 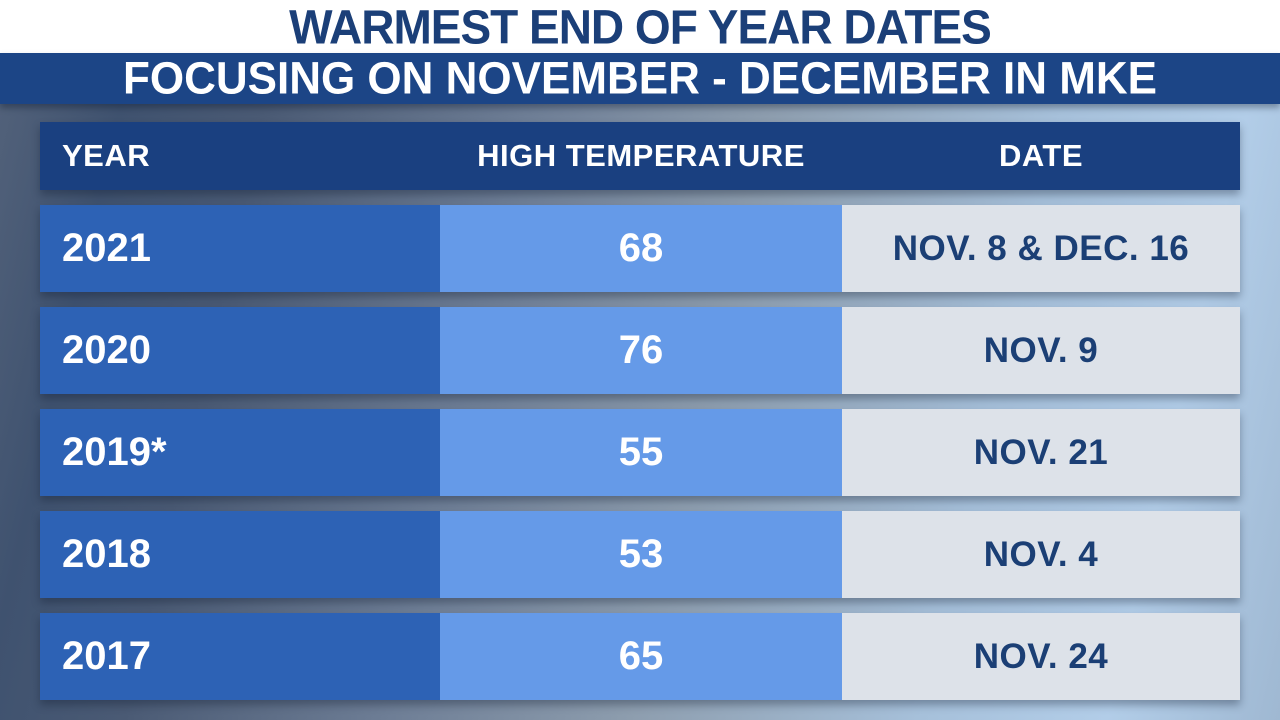 I want to click on high-temperature-cell: 65, so click(x=641, y=656).